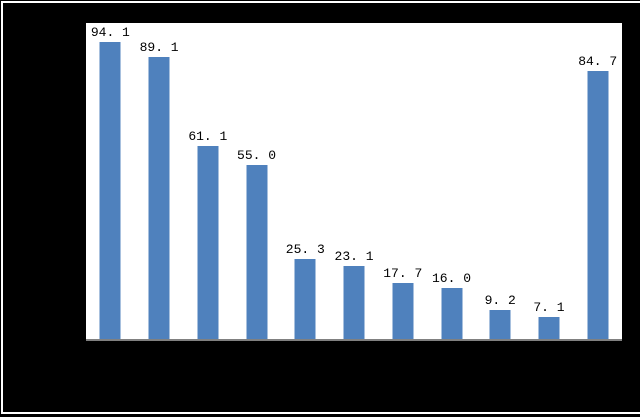 The width and height of the screenshot is (640, 417). I want to click on bar-value-label: 9. 2, so click(500, 300).